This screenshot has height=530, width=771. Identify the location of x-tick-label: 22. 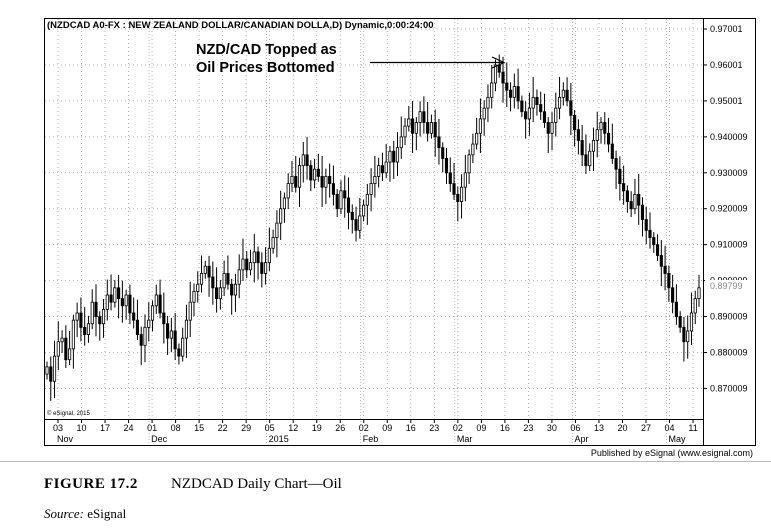
(223, 428).